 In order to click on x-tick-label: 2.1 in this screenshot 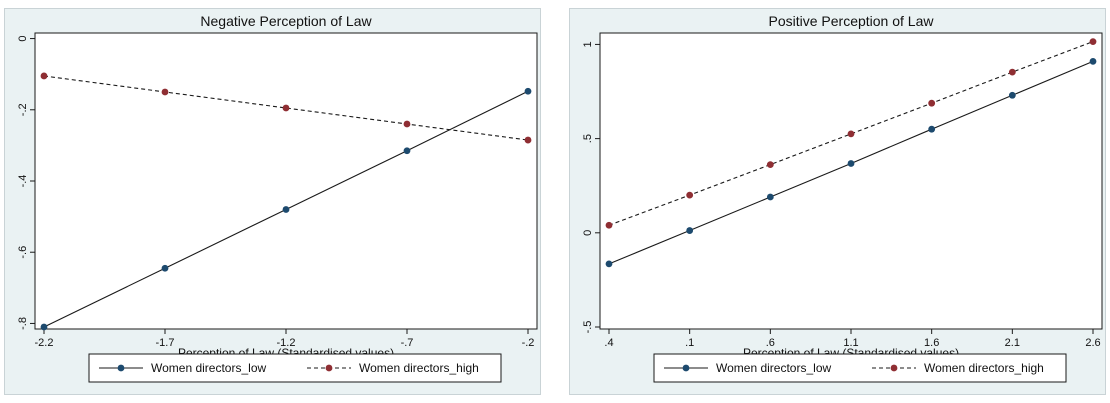, I will do `click(1012, 343)`.